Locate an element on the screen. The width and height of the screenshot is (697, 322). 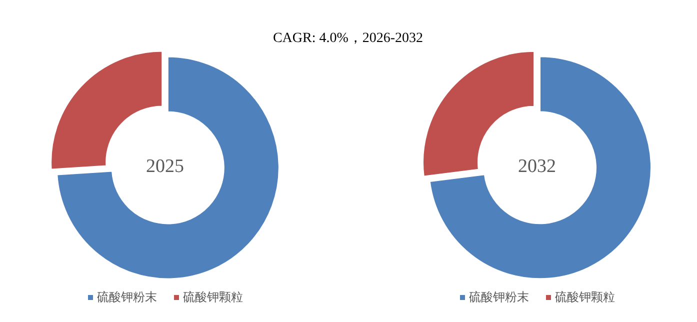
text: 2032 is located at coordinates (537, 166).